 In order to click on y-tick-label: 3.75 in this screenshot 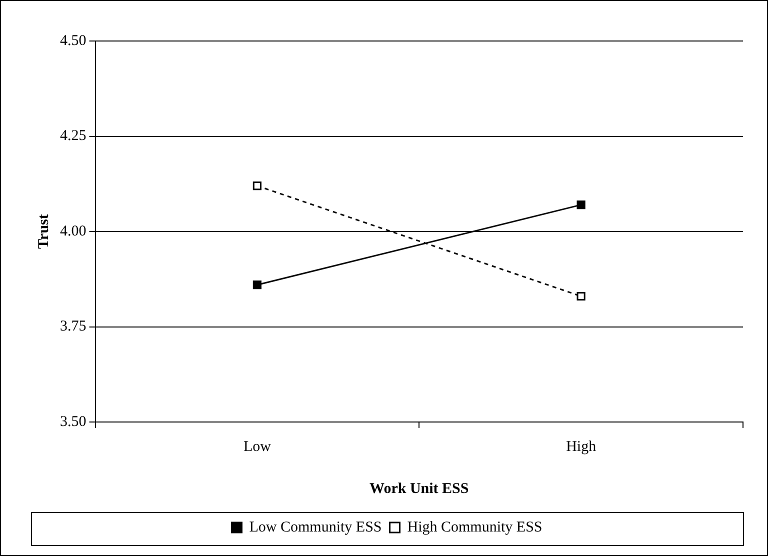, I will do `click(73, 326)`.